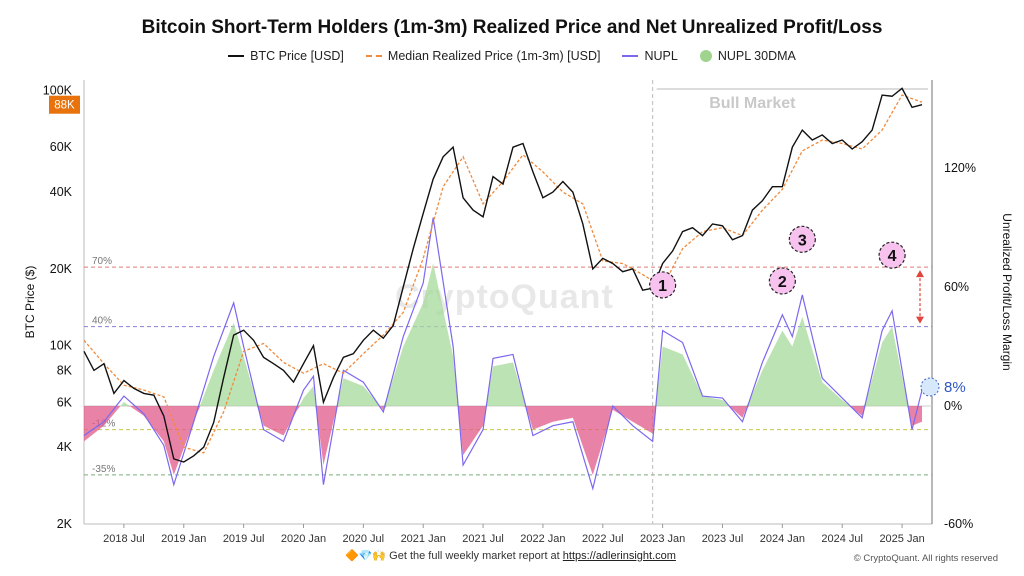 The width and height of the screenshot is (1024, 576). What do you see at coordinates (603, 539) in the screenshot?
I see `x-tick-label: 2022 Jul` at bounding box center [603, 539].